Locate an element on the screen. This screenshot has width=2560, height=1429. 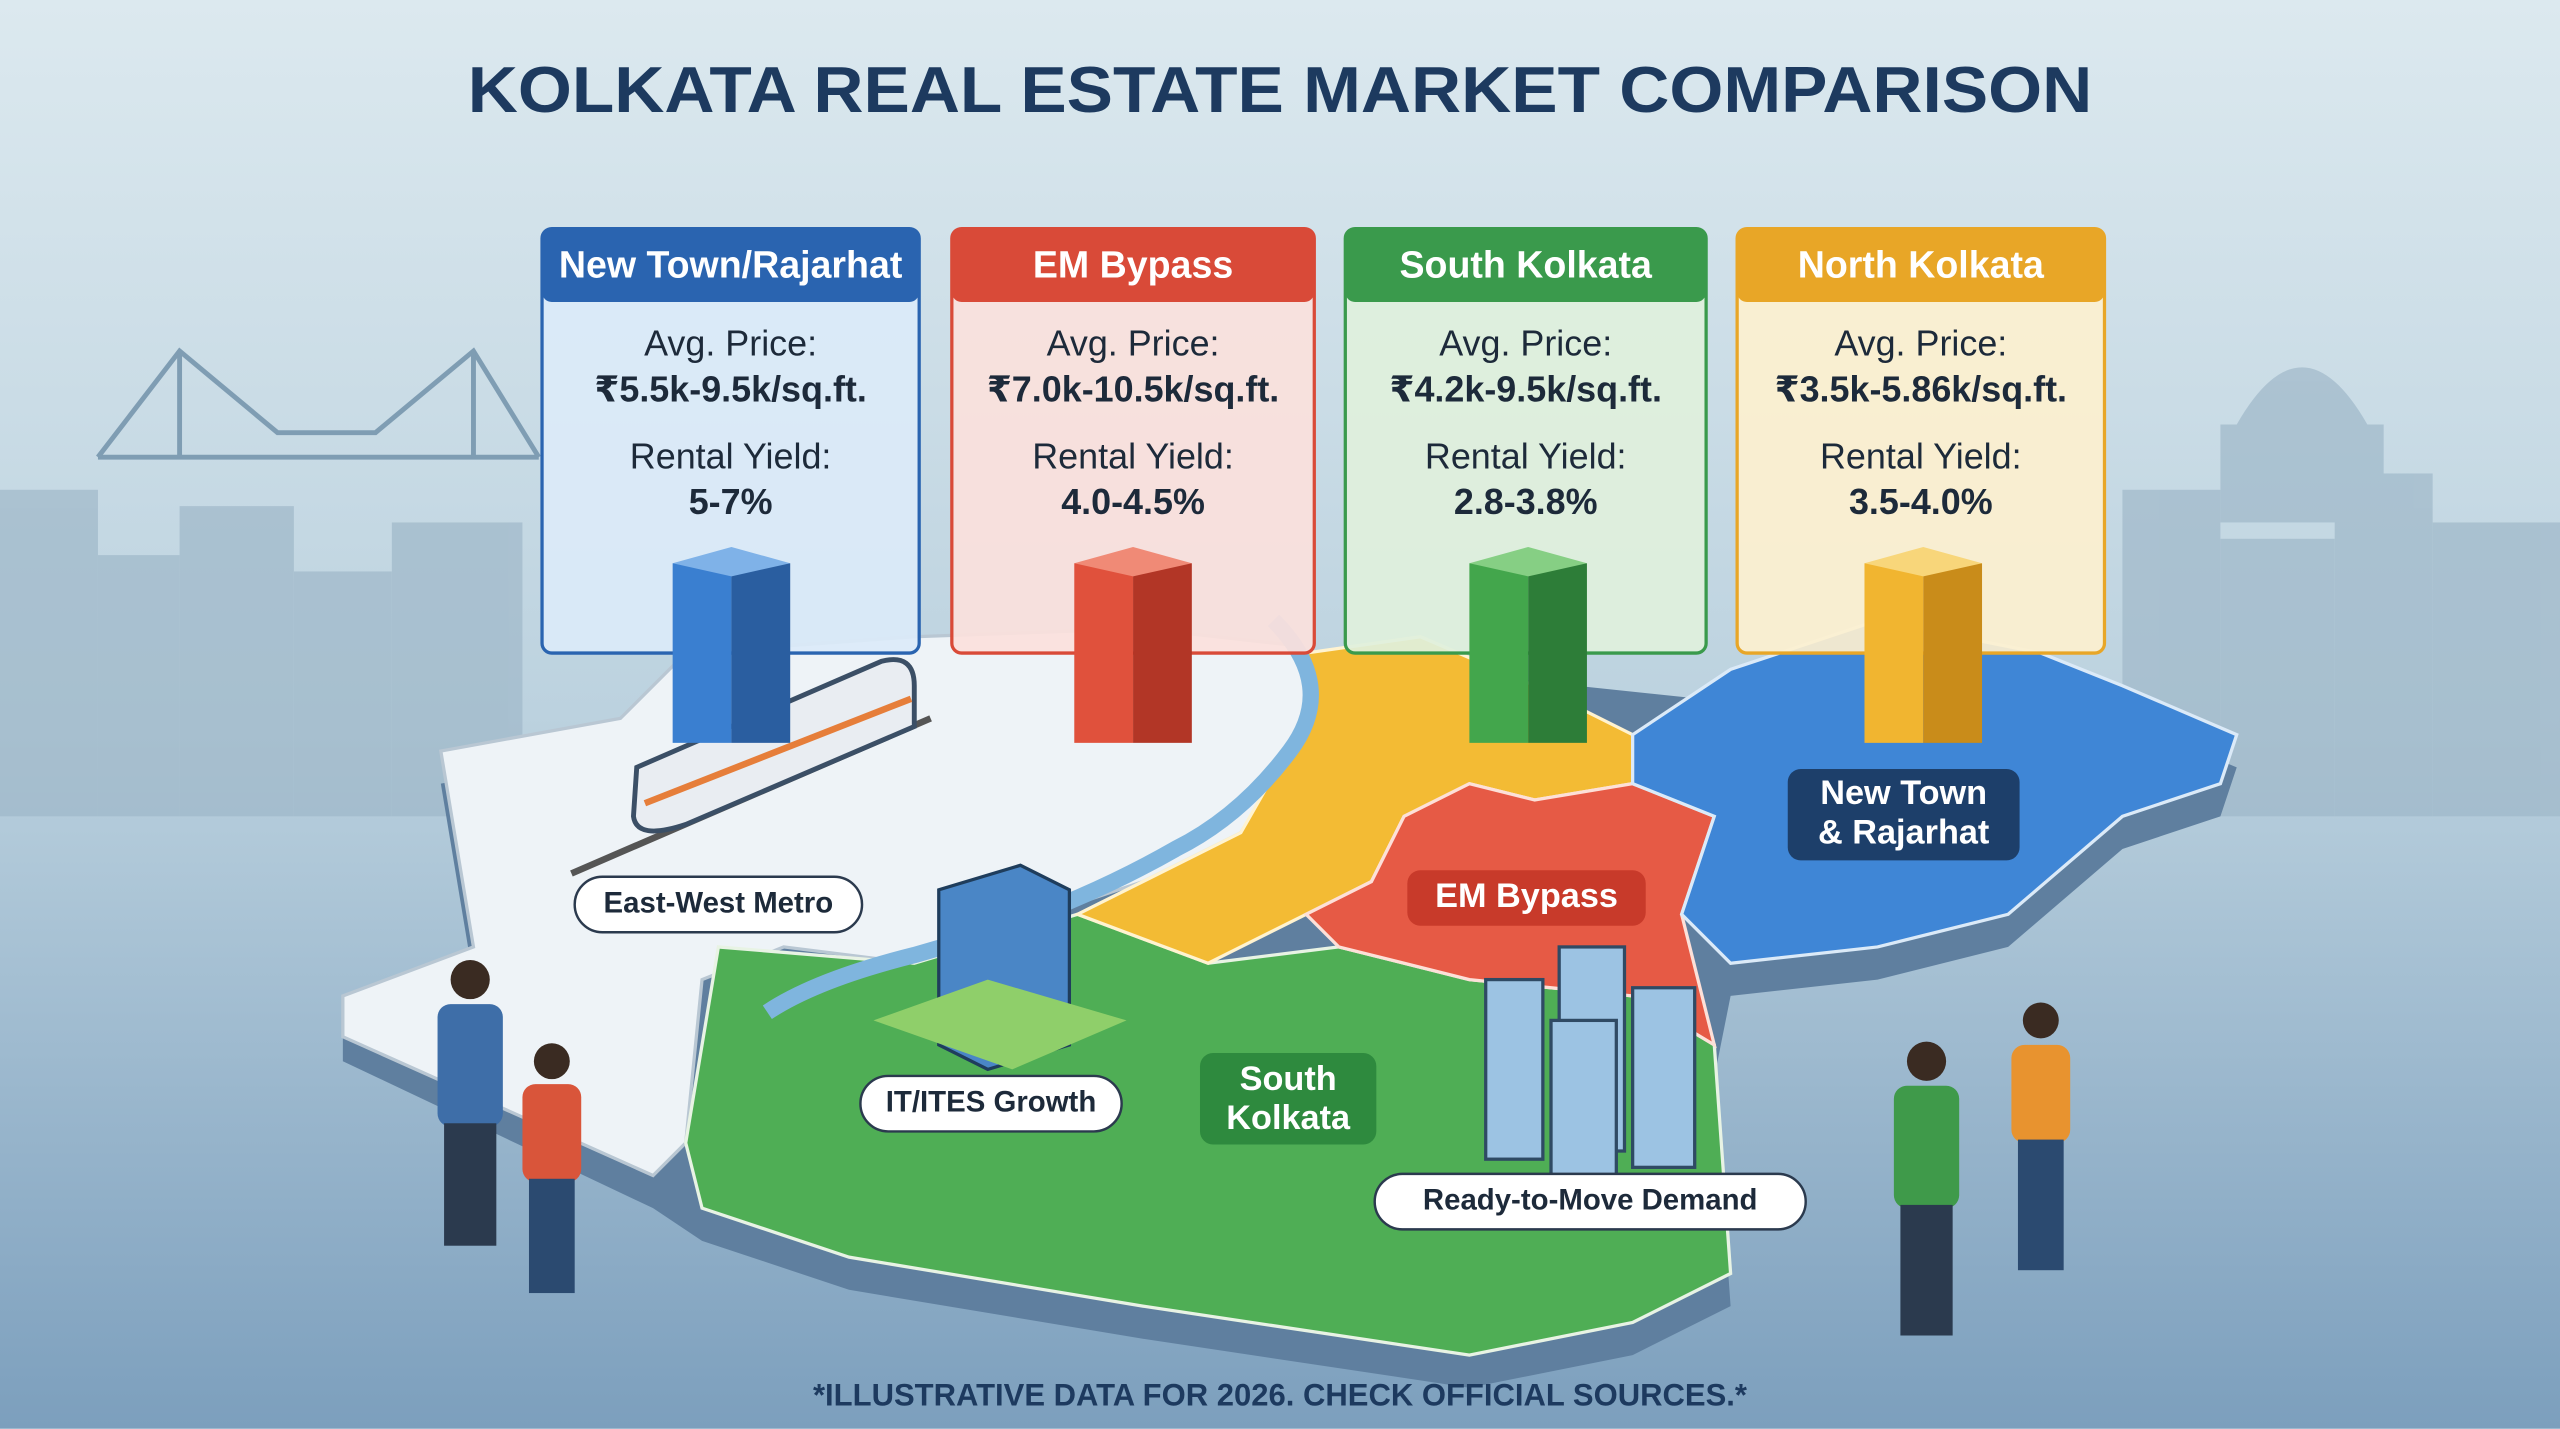
bridge is located at coordinates (318, 403).